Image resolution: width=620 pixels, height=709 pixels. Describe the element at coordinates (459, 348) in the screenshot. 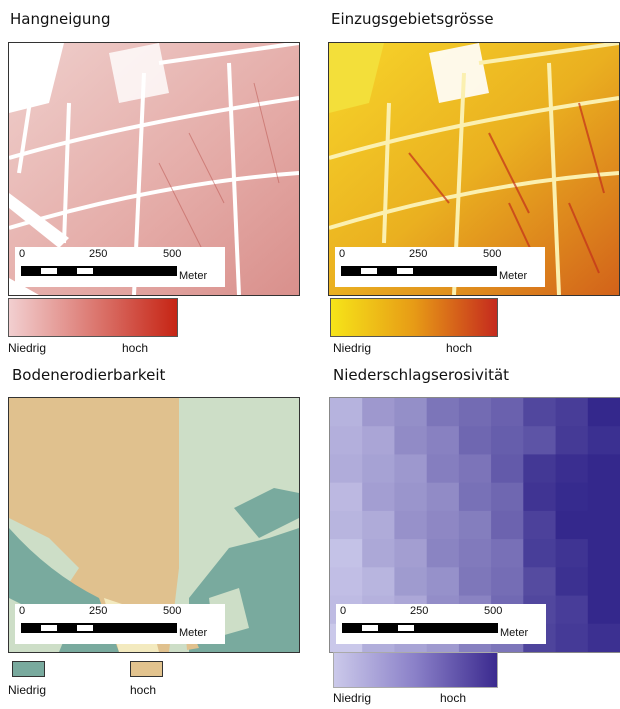

I see `legend-high-catchment: hoch` at that location.